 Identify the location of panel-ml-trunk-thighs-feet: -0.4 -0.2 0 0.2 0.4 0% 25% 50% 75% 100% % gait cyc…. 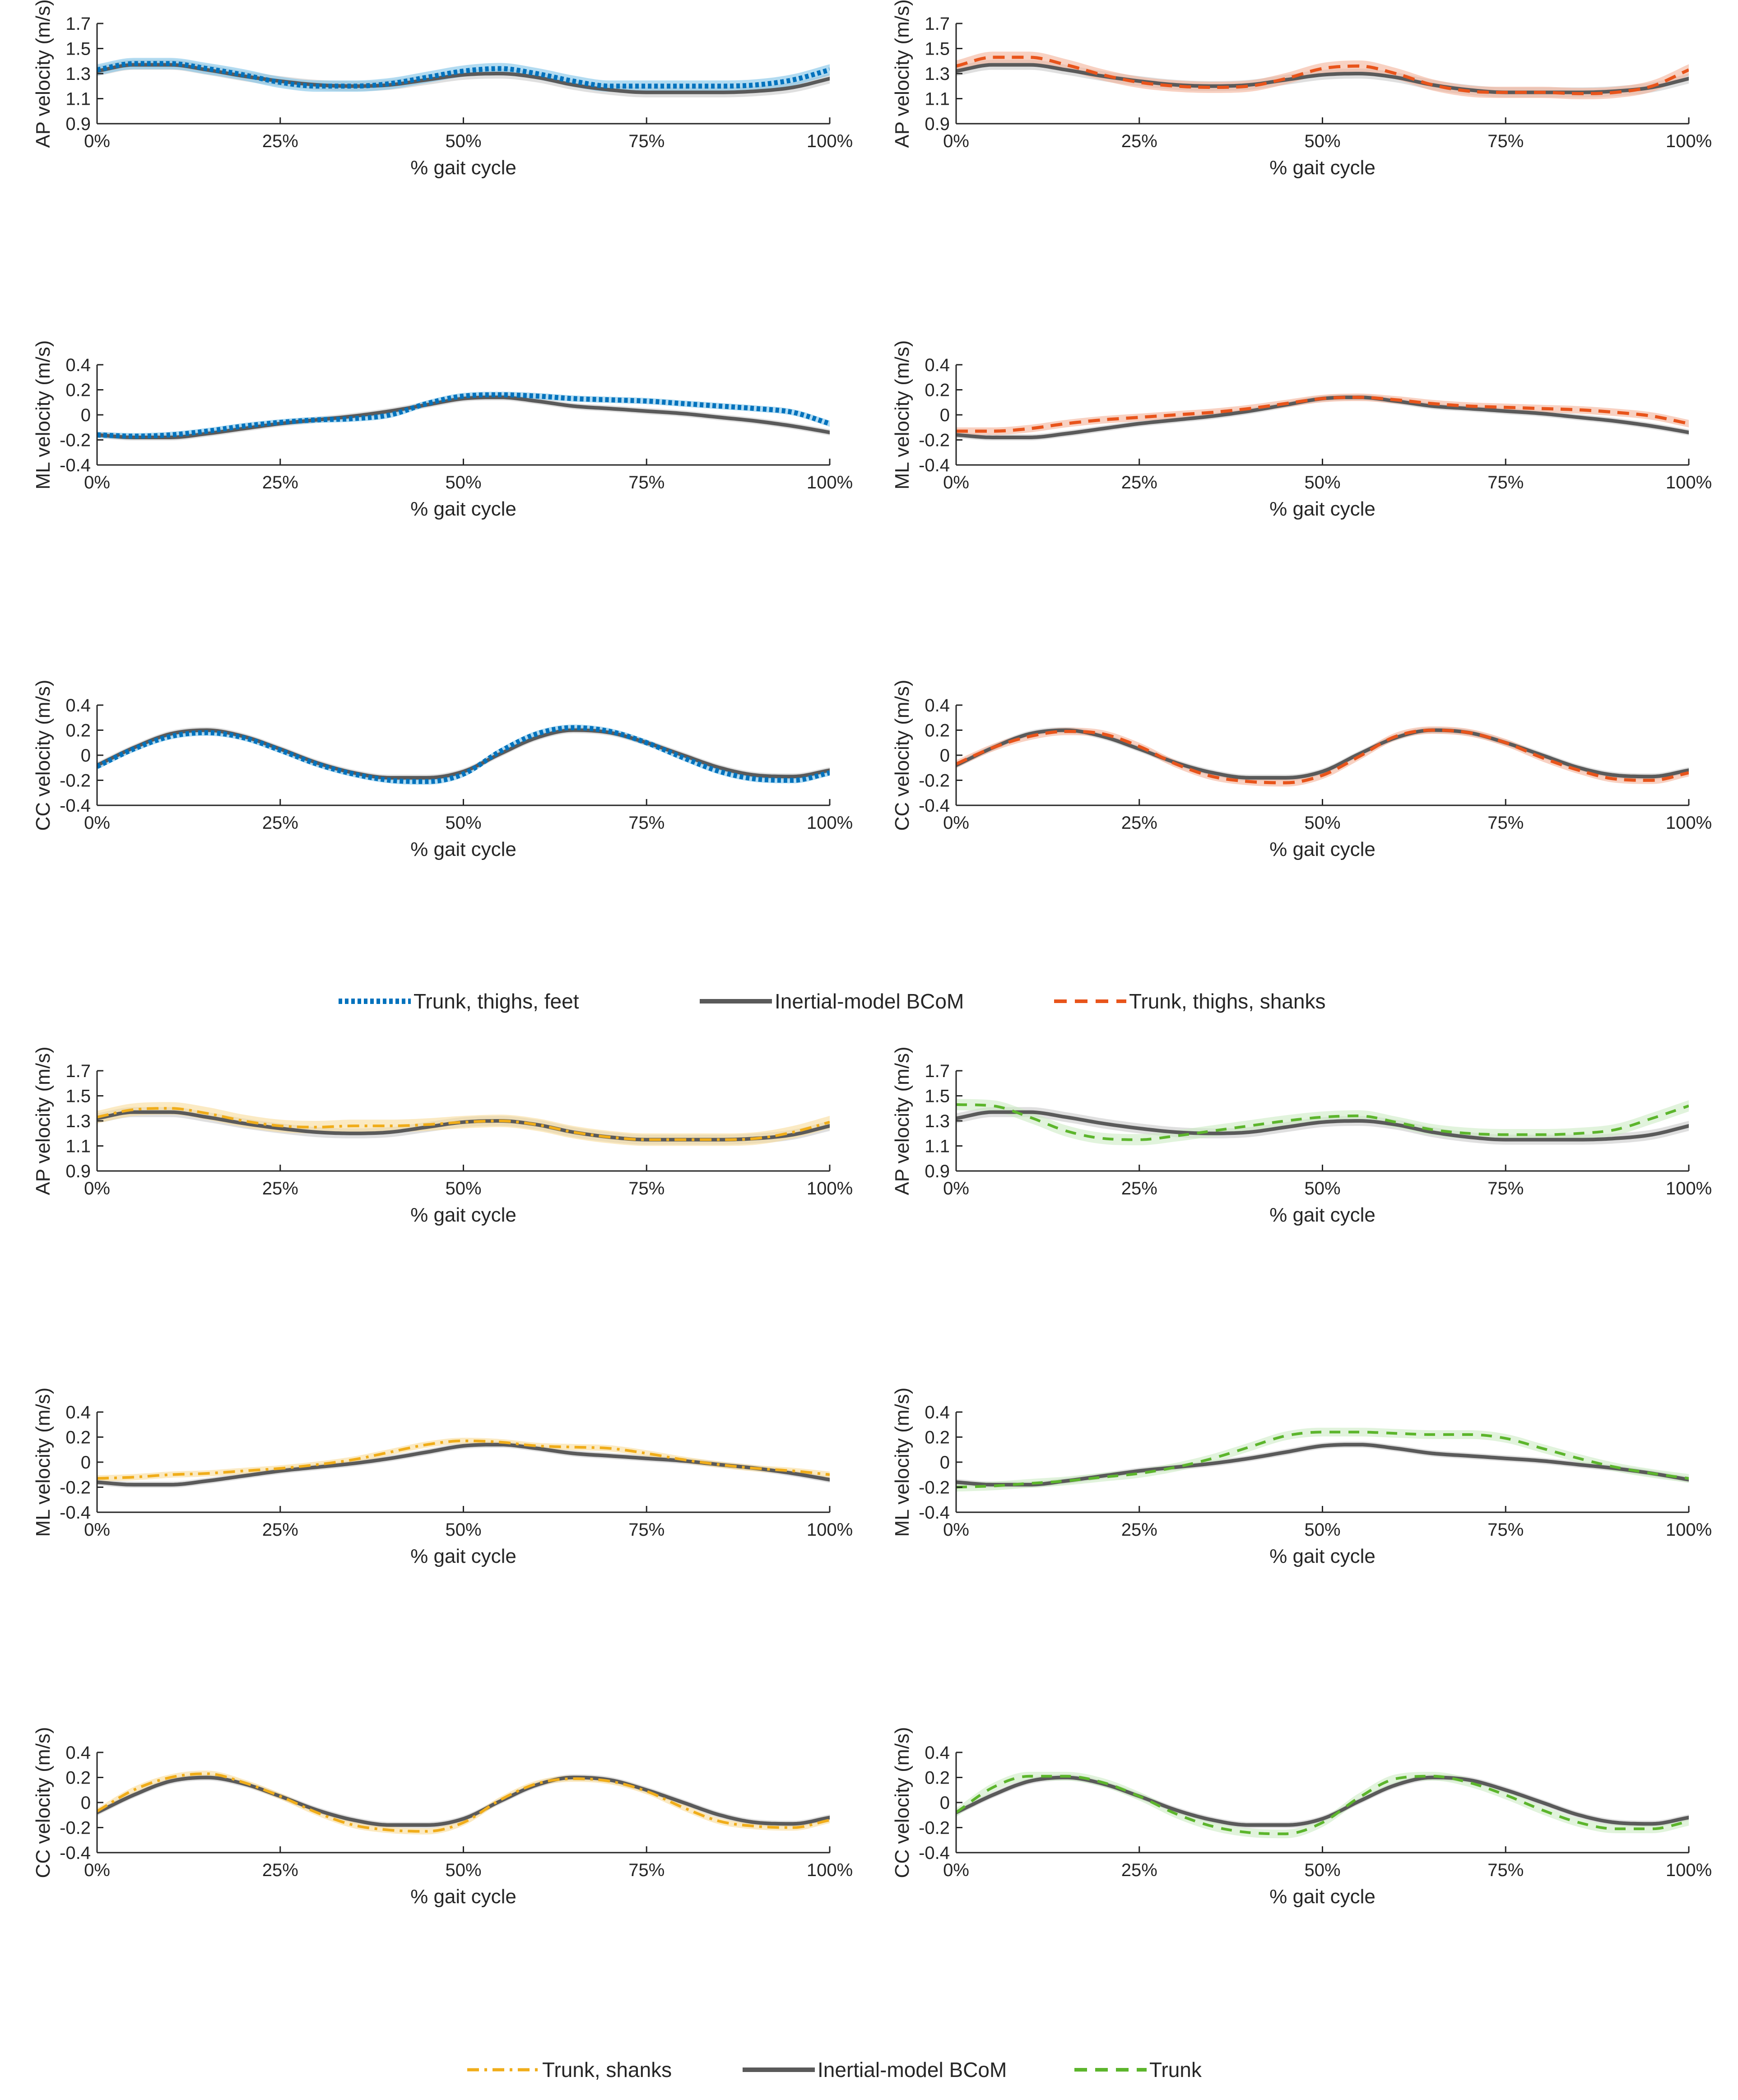
(442, 430).